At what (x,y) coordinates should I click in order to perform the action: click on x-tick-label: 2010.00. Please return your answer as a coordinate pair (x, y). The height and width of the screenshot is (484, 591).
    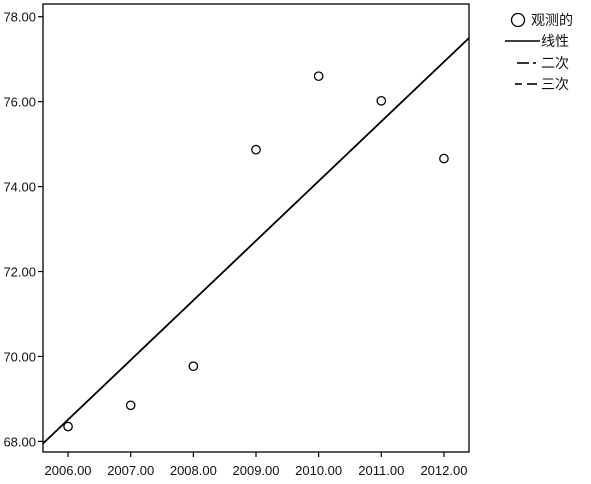
    Looking at the image, I should click on (318, 470).